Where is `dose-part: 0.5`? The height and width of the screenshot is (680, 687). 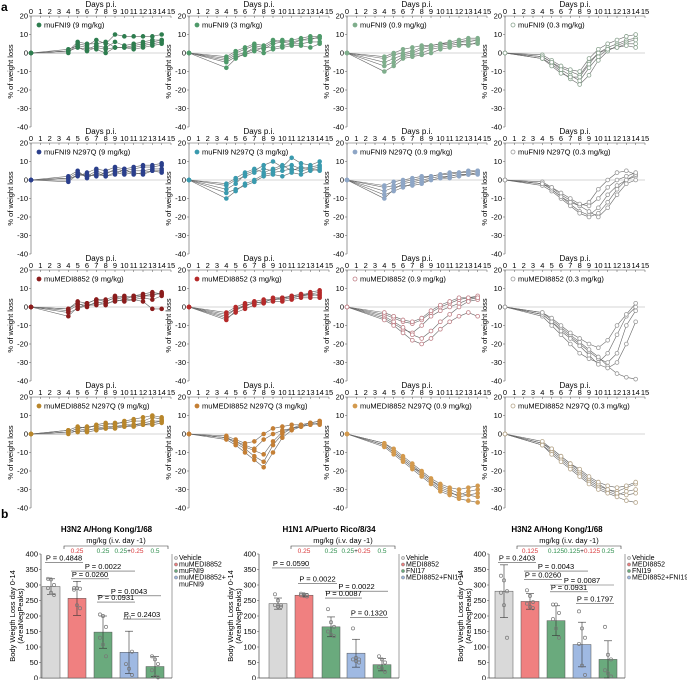
dose-part: 0.5 is located at coordinates (381, 551).